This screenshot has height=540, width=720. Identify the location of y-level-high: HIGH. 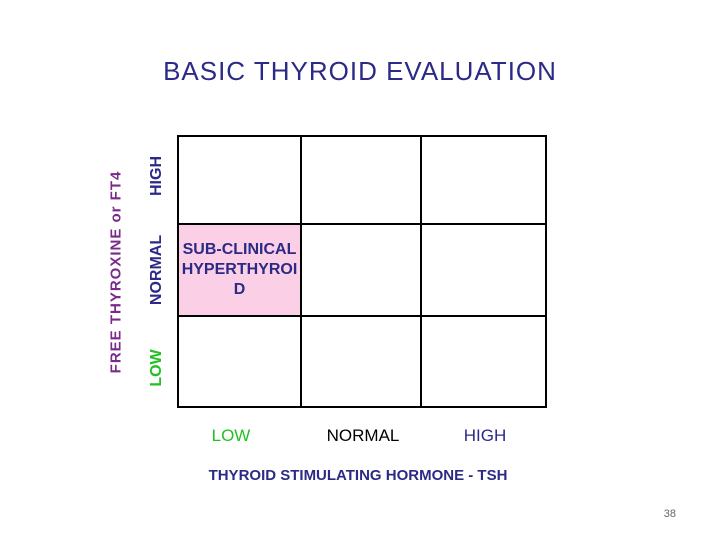
(156, 176).